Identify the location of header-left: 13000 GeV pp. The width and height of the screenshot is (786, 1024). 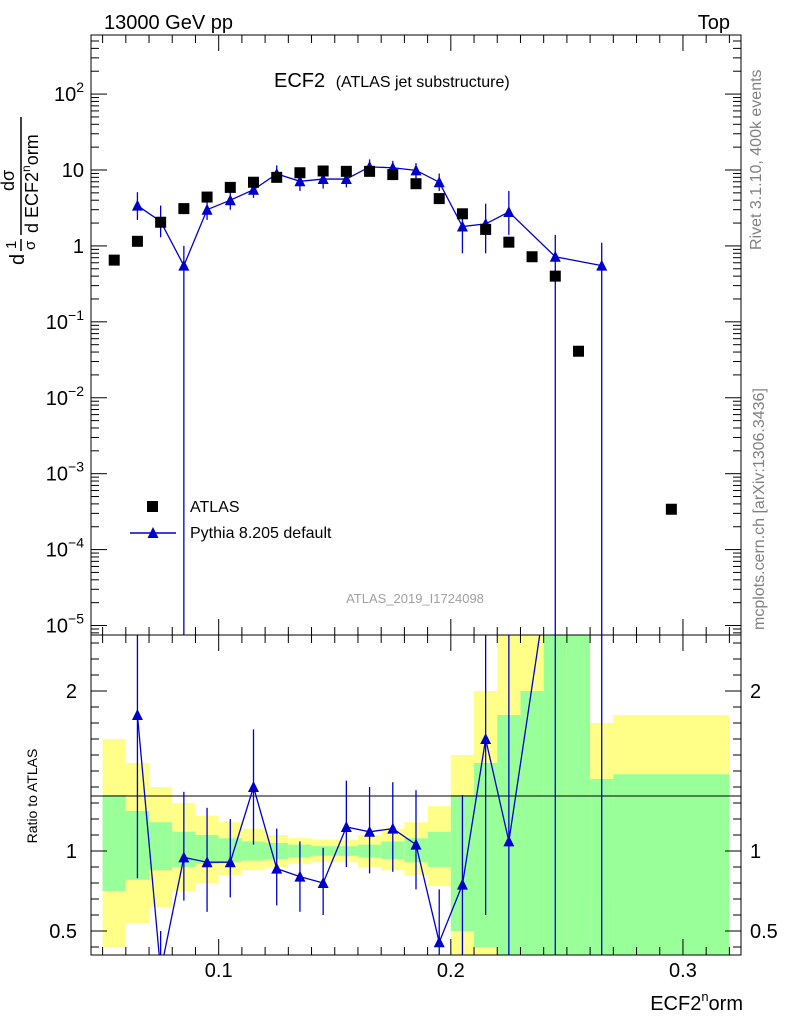
(168, 23).